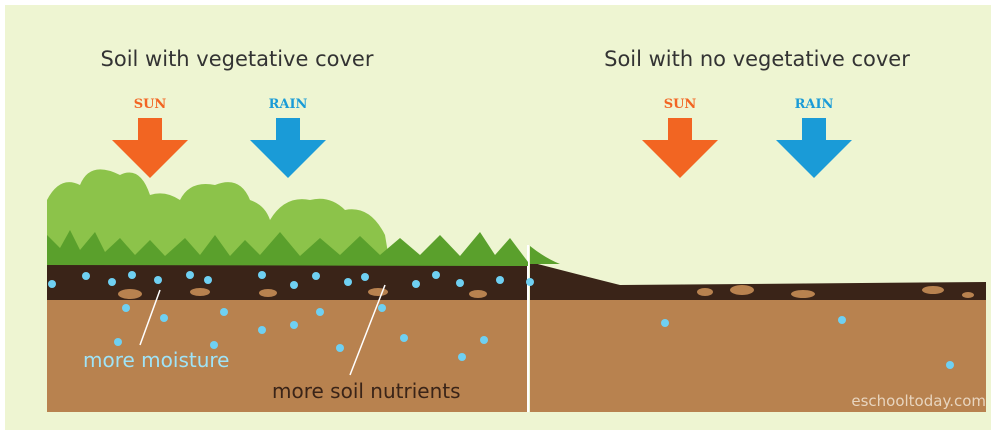  Describe the element at coordinates (545, 255) in the screenshot. I see `grass` at that location.